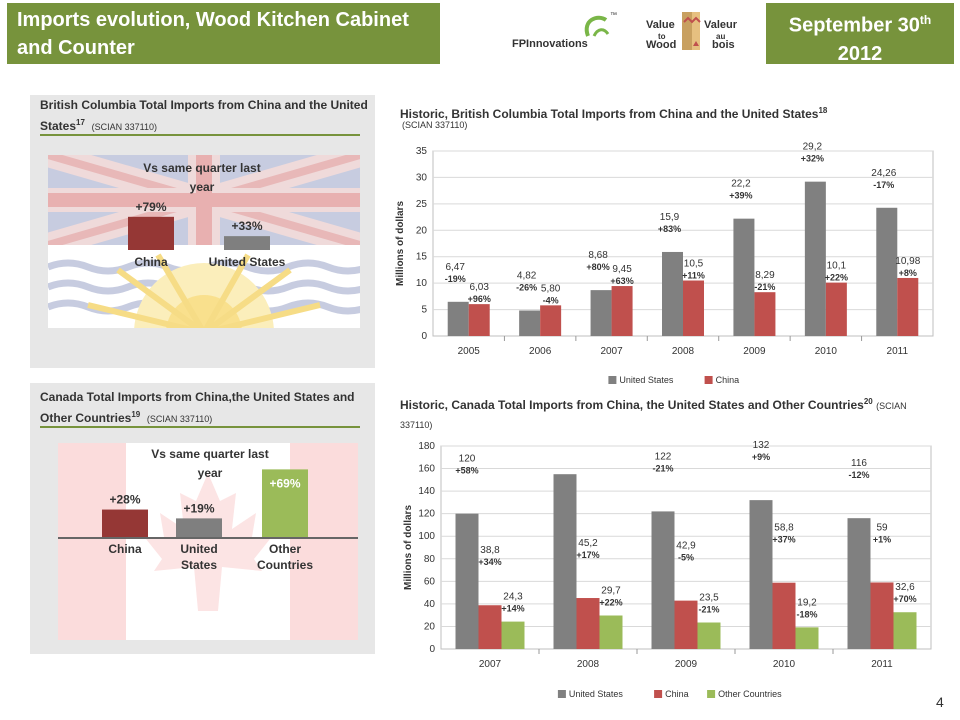 This screenshot has width=960, height=720. What do you see at coordinates (721, 36) in the screenshot?
I see `logo2-au: au` at bounding box center [721, 36].